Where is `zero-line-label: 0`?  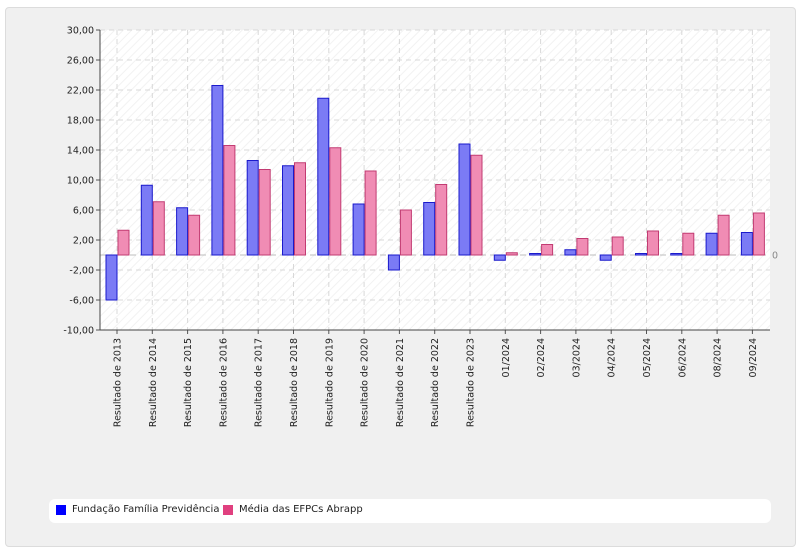 zero-line-label: 0 is located at coordinates (775, 256).